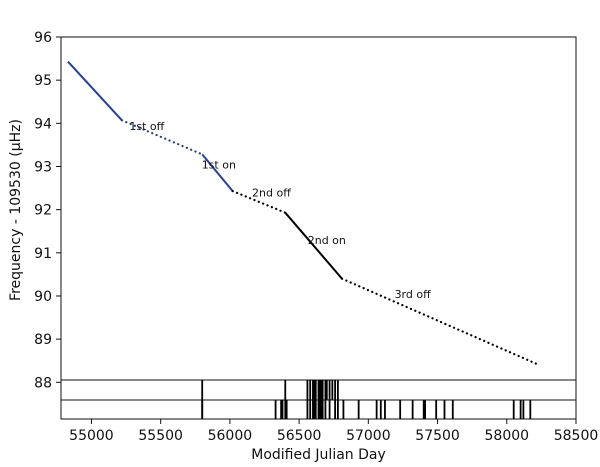 The height and width of the screenshot is (467, 600). What do you see at coordinates (333, 431) in the screenshot?
I see `x-axis: 55000 55500 56000 56500 57000 57500 58000 58500` at bounding box center [333, 431].